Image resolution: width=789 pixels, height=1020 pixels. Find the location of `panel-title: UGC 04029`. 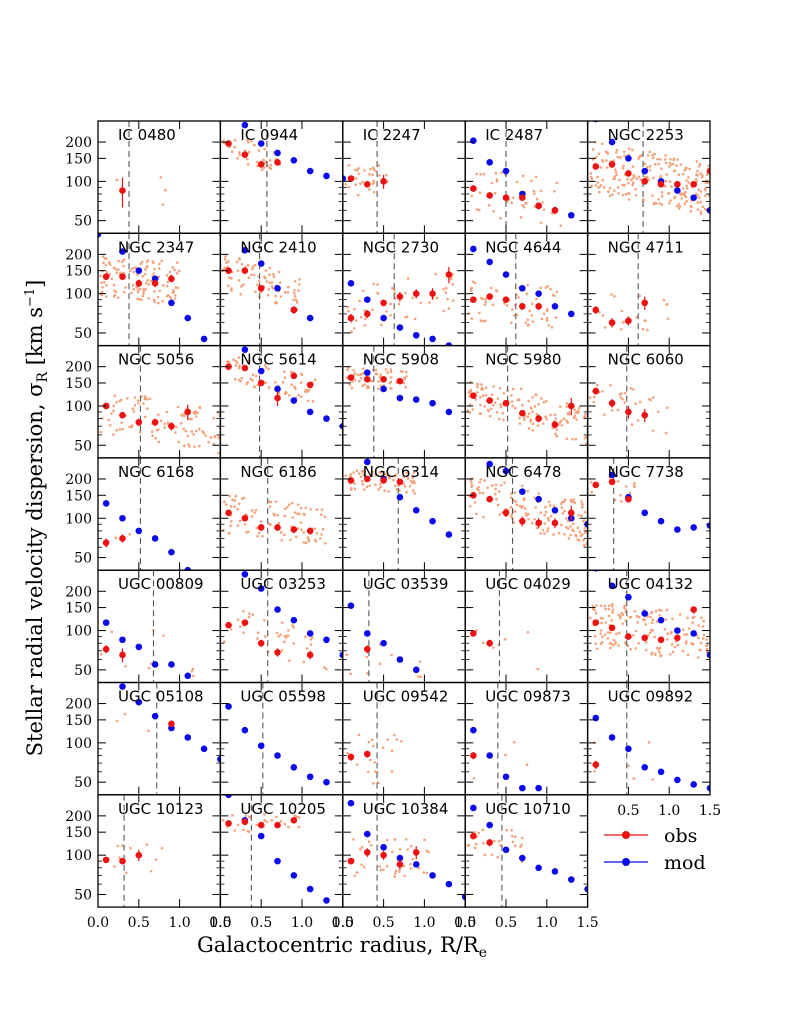

panel-title: UGC 04029 is located at coordinates (528, 584).